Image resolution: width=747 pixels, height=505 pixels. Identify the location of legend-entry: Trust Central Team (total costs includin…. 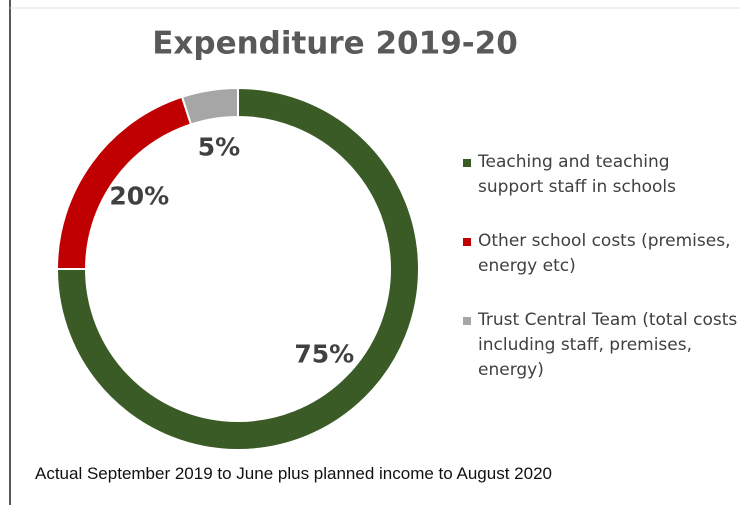
(601, 345).